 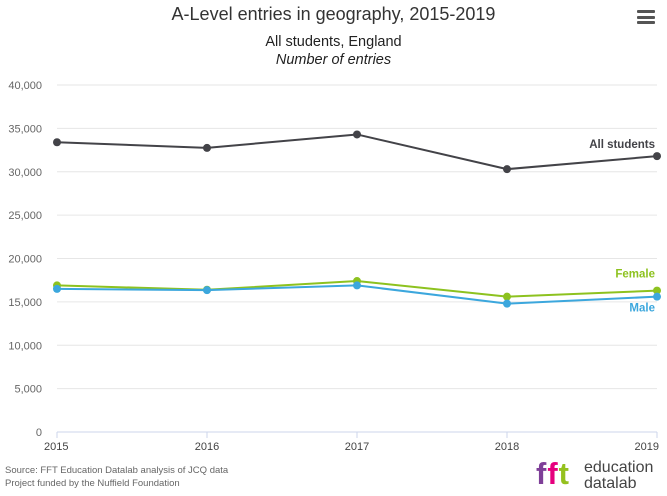 I want to click on hamburger-menu-icon, so click(x=646, y=17).